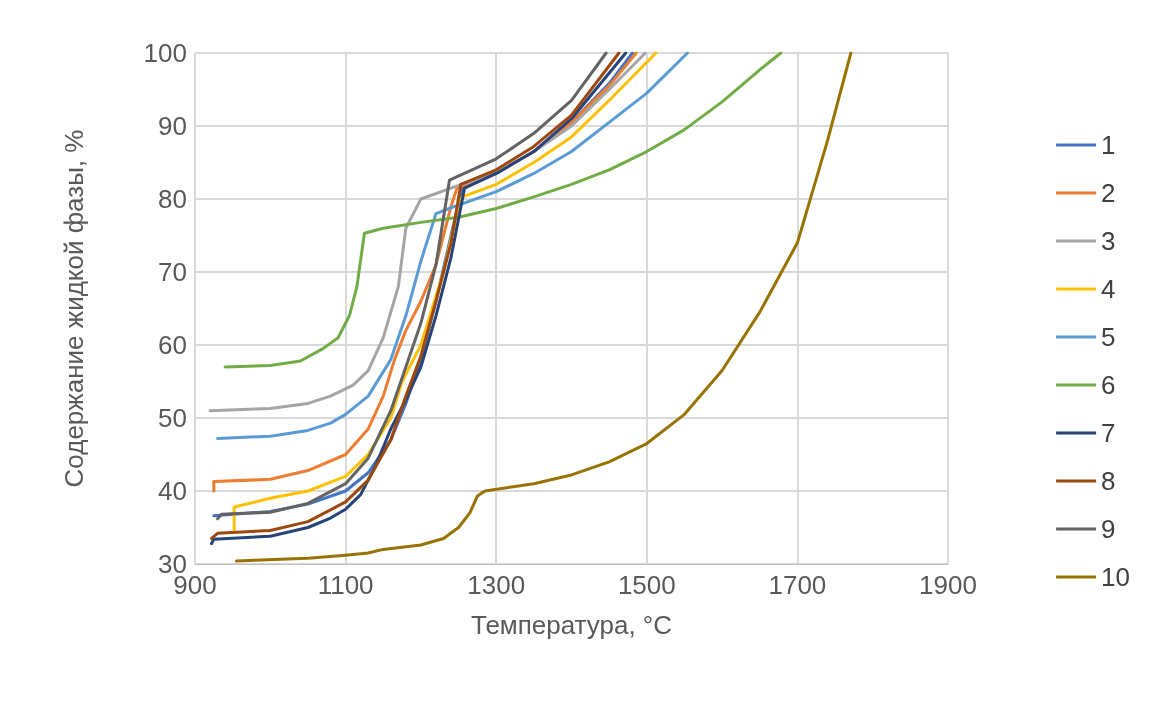 The height and width of the screenshot is (722, 1153). What do you see at coordinates (1108, 145) in the screenshot?
I see `legend-label: 1` at bounding box center [1108, 145].